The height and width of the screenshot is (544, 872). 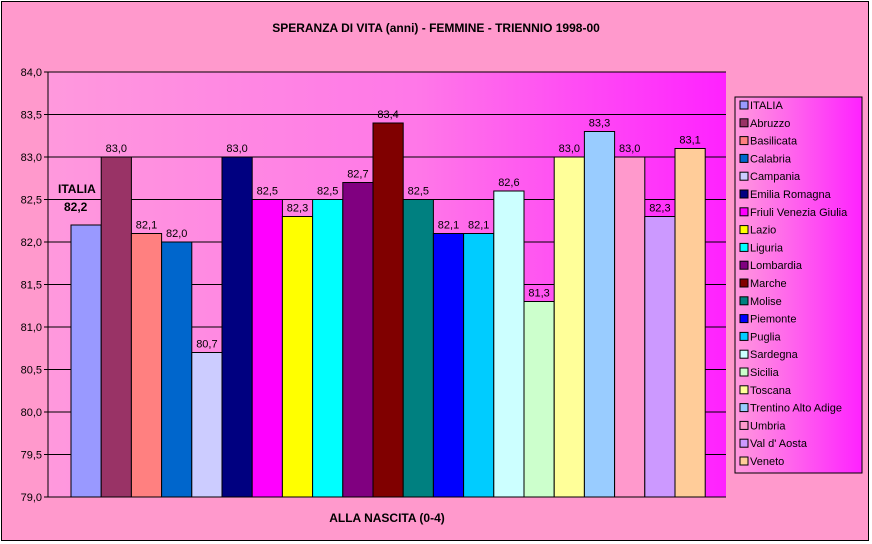 What do you see at coordinates (538, 294) in the screenshot?
I see `data-label: 81,3` at bounding box center [538, 294].